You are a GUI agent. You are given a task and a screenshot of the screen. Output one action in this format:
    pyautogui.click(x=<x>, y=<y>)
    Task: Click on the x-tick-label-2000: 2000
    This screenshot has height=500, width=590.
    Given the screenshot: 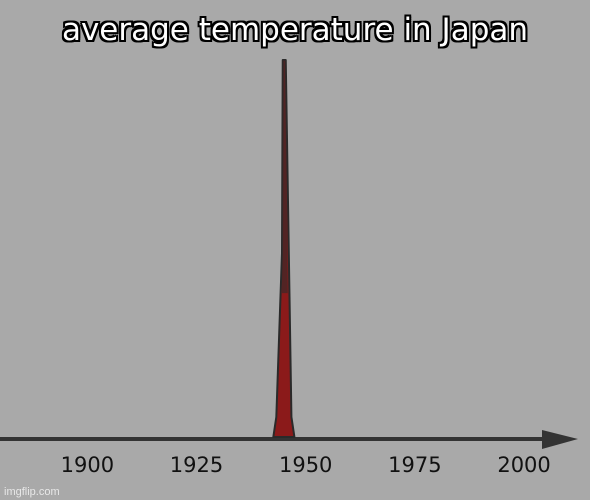 What is the action you would take?
    pyautogui.click(x=523, y=465)
    